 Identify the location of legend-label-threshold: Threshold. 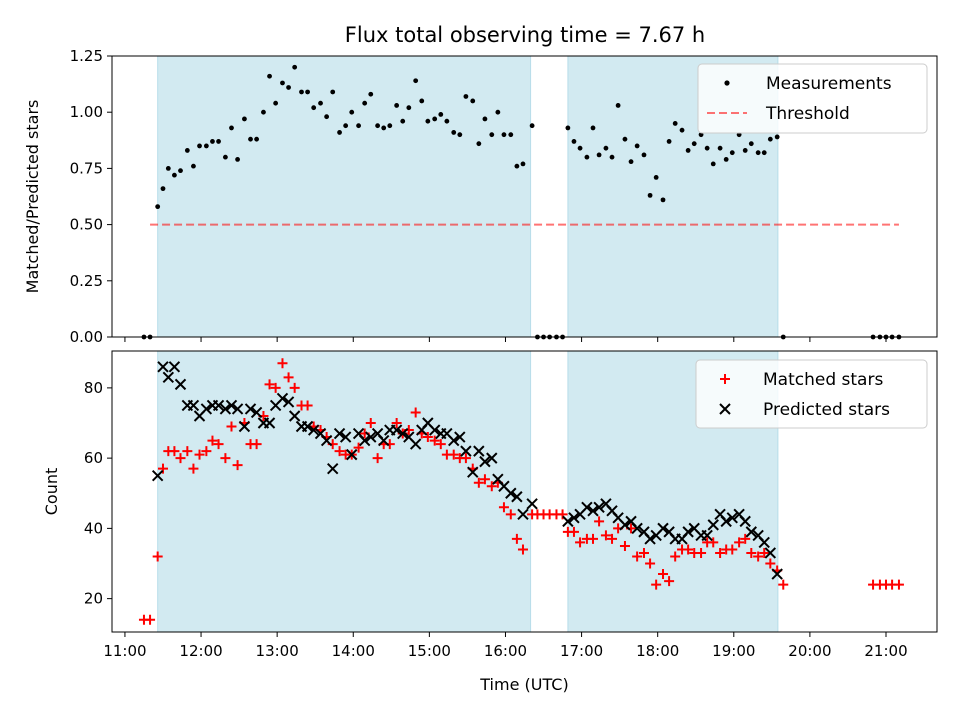
(807, 114).